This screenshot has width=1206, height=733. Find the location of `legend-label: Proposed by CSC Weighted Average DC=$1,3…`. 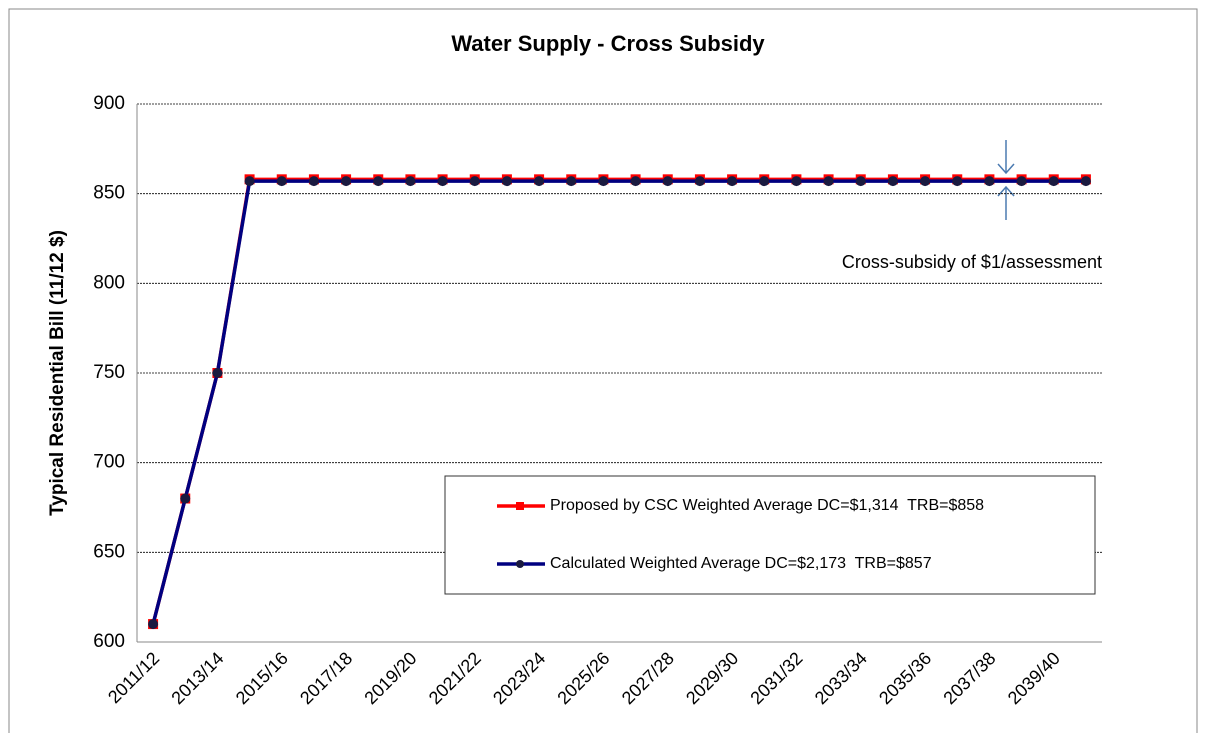

legend-label: Proposed by CSC Weighted Average DC=$1,3… is located at coordinates (767, 505).